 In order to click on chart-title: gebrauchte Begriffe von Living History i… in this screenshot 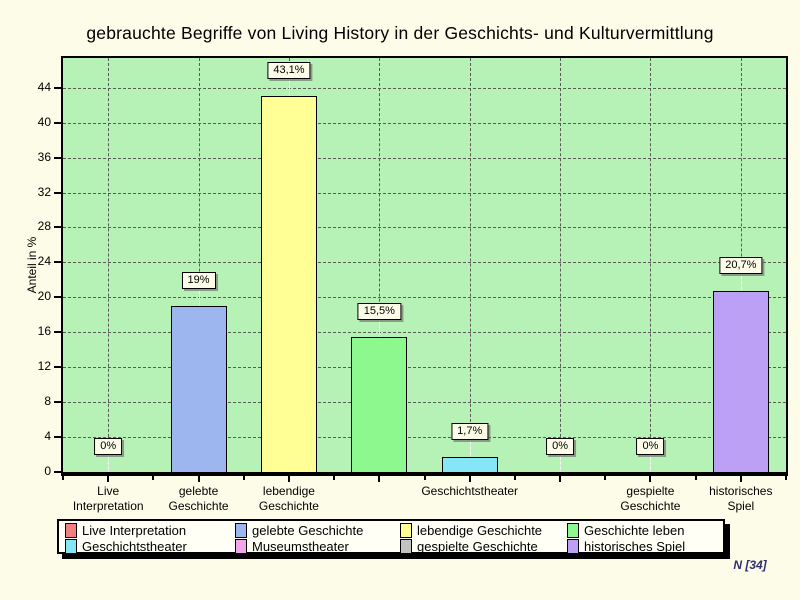, I will do `click(400, 33)`.